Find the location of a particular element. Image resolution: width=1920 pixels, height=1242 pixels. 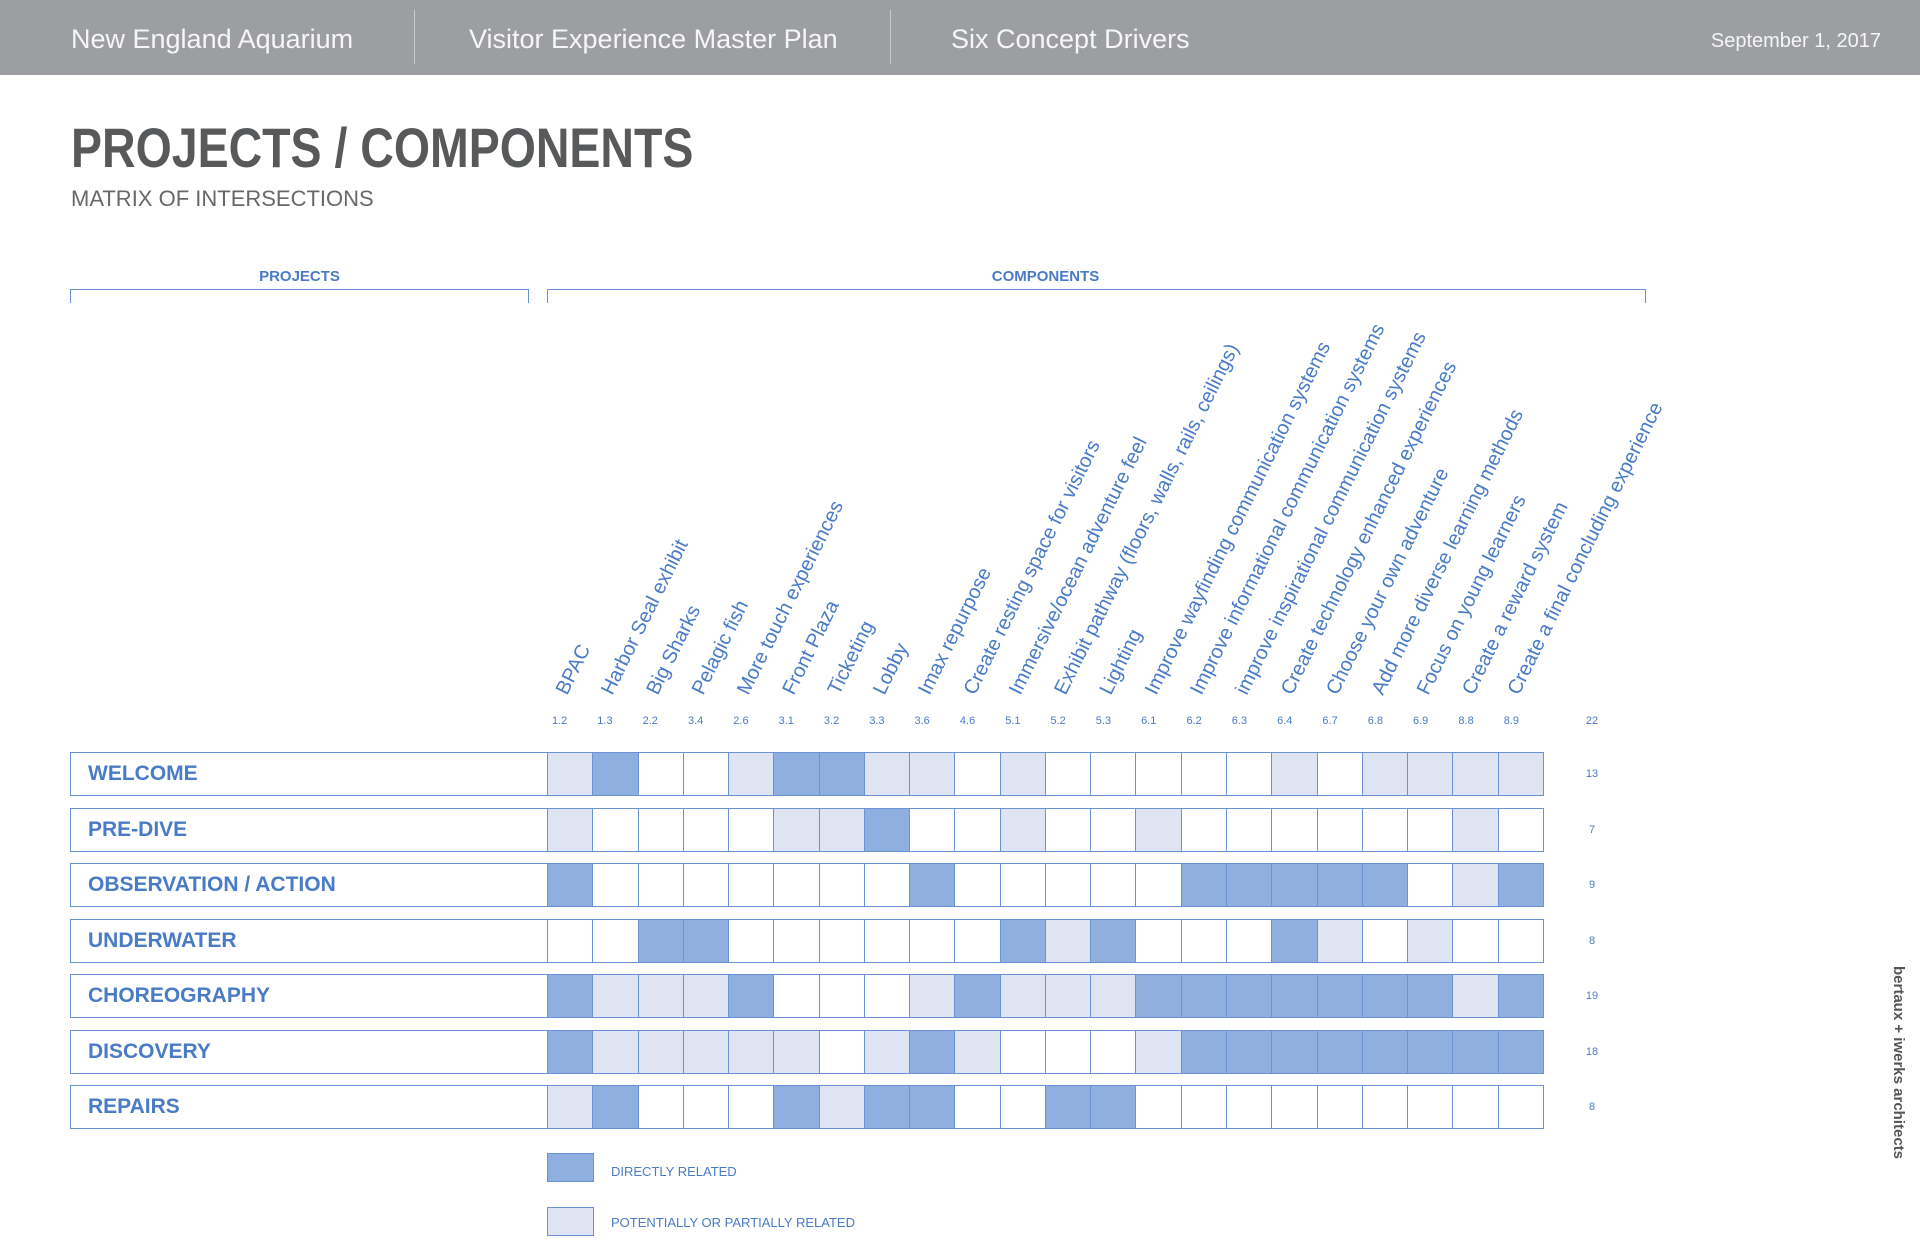

matrix-row: PRE-DIVE 7 is located at coordinates (841, 829).